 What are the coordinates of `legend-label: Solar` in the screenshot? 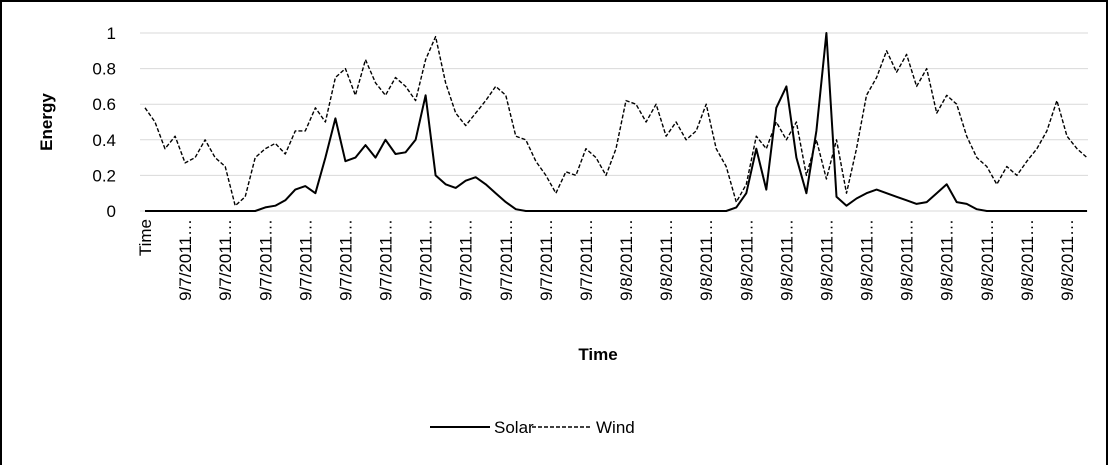 It's located at (514, 427).